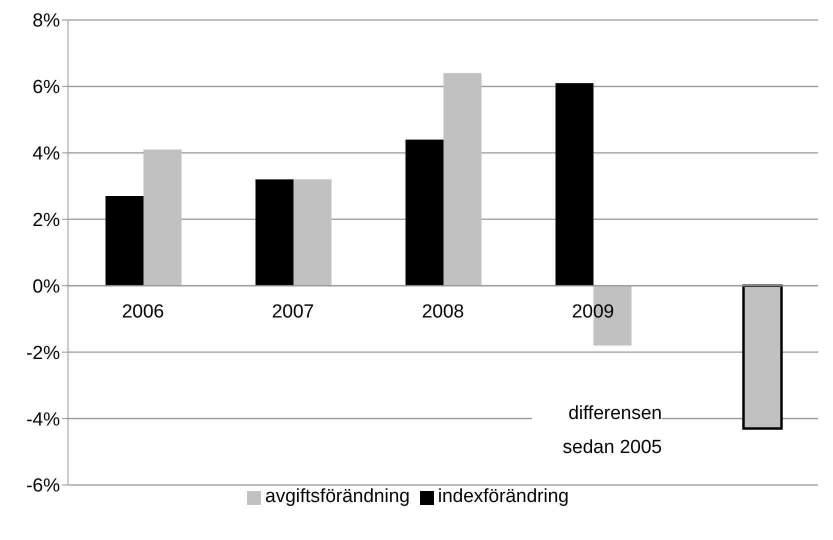 The height and width of the screenshot is (540, 833). What do you see at coordinates (46, 87) in the screenshot?
I see `y-tick-label: 6%` at bounding box center [46, 87].